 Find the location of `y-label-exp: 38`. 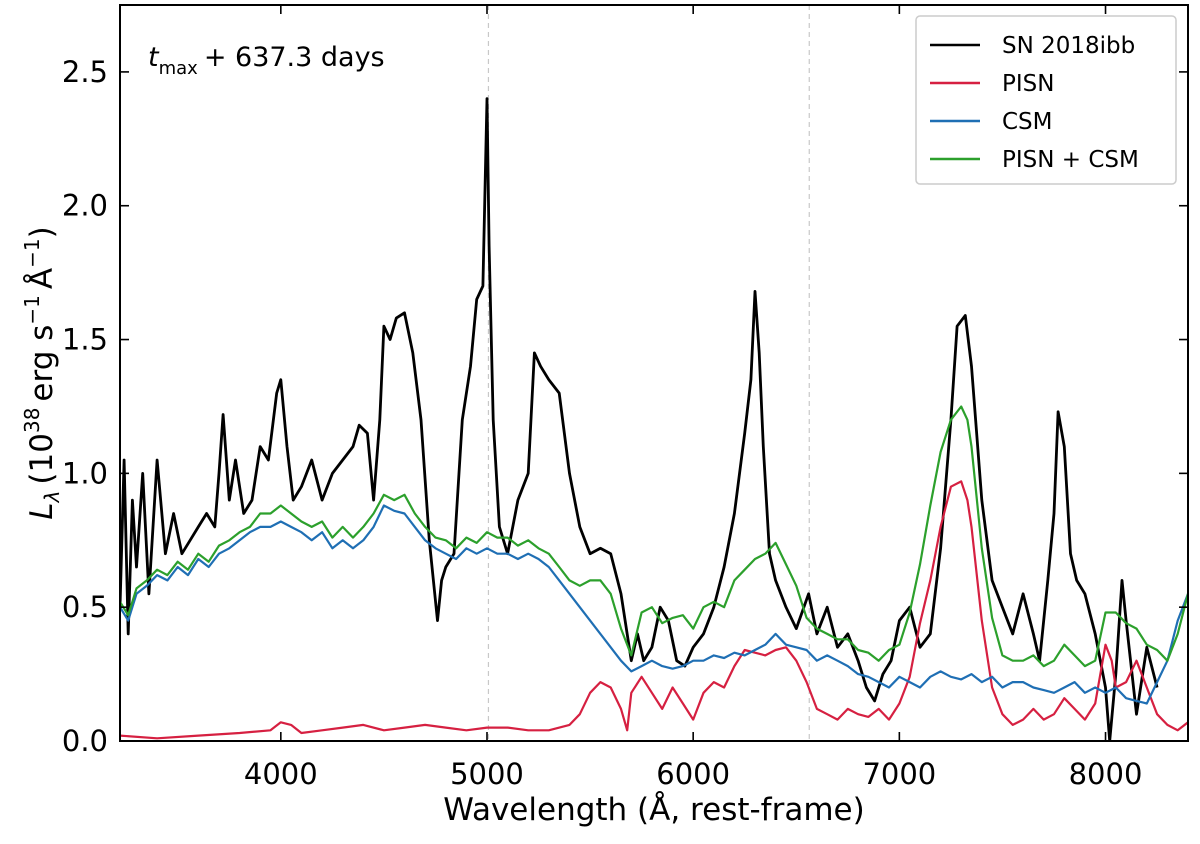

y-label-exp: 38 is located at coordinates (32, 420).